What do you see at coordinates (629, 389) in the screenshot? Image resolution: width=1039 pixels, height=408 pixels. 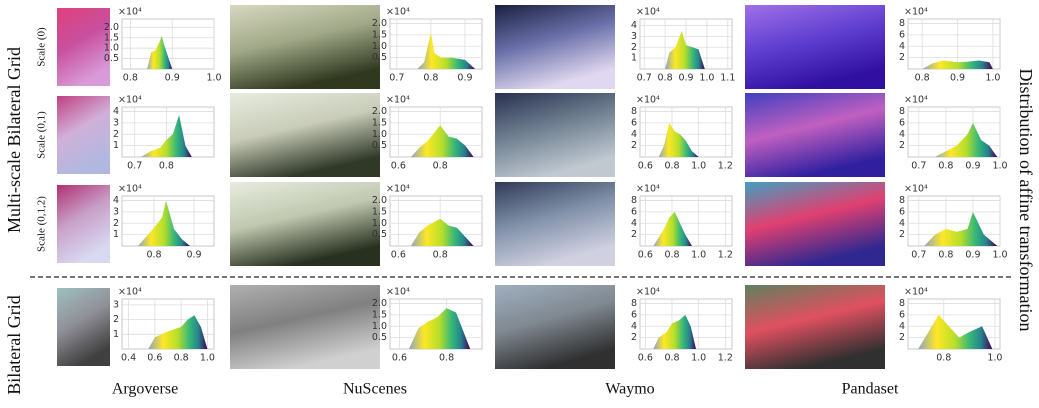 I see `column-label: Waymo` at bounding box center [629, 389].